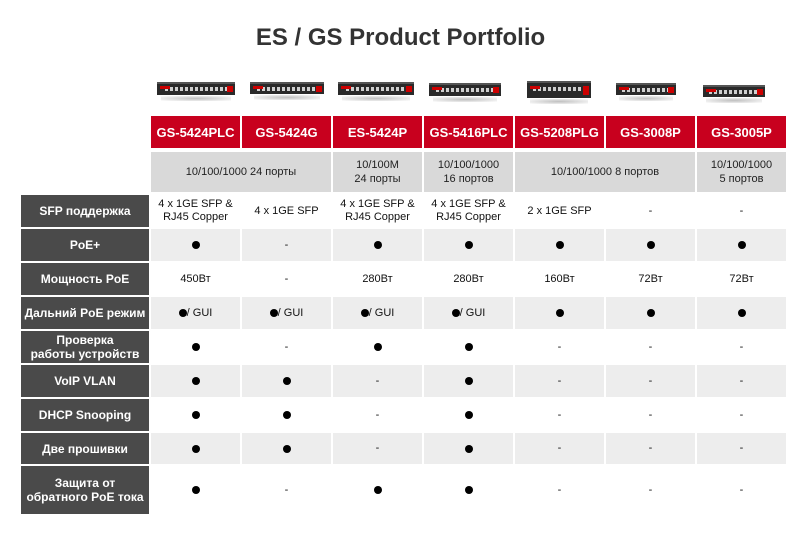  I want to click on row-label: Две прошивки, so click(85, 448).